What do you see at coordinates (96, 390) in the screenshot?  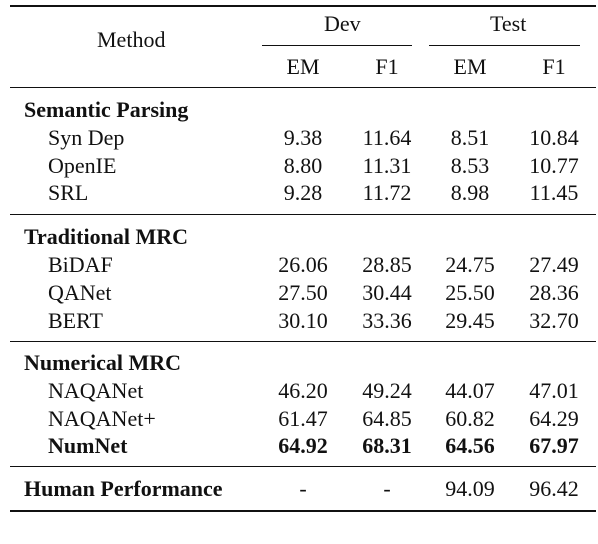 I see `row-method: NAQANet` at bounding box center [96, 390].